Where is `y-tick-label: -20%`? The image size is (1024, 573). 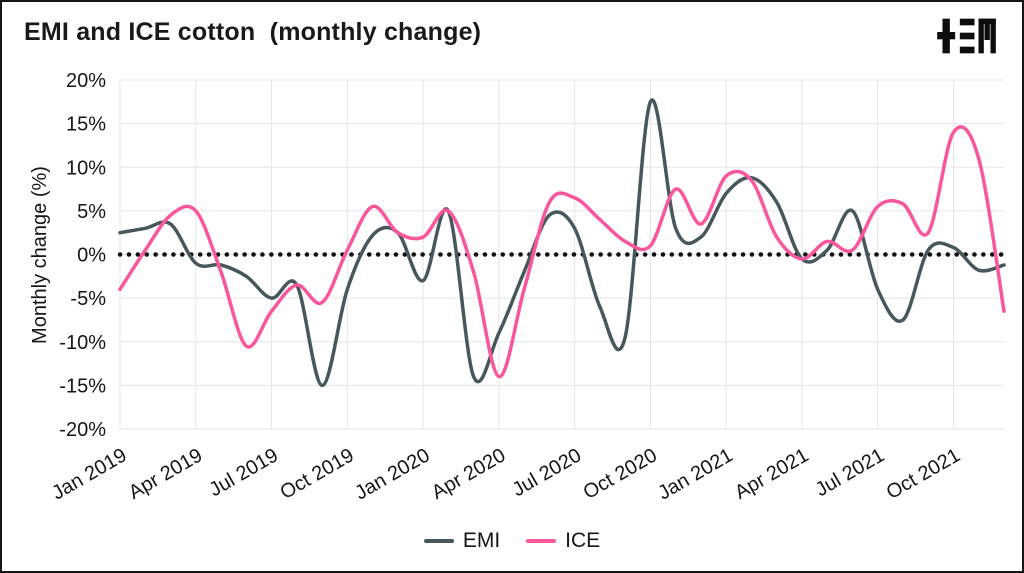
y-tick-label: -20% is located at coordinates (82, 430).